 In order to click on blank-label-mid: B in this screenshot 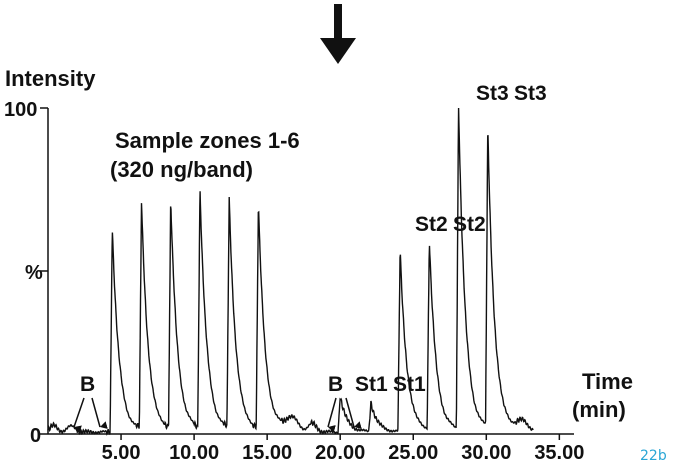, I will do `click(335, 384)`.